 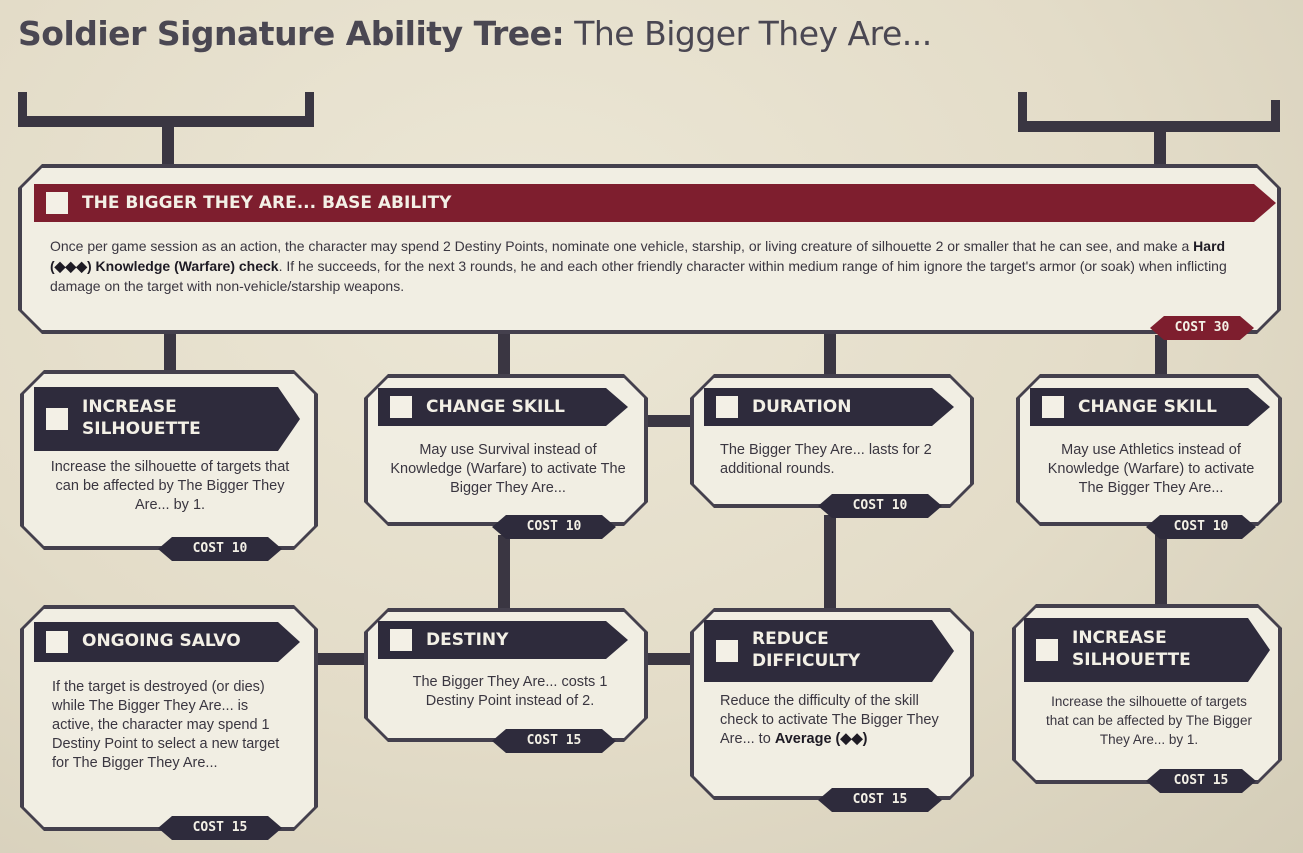 I want to click on right-bracket-stem, so click(x=1160, y=149).